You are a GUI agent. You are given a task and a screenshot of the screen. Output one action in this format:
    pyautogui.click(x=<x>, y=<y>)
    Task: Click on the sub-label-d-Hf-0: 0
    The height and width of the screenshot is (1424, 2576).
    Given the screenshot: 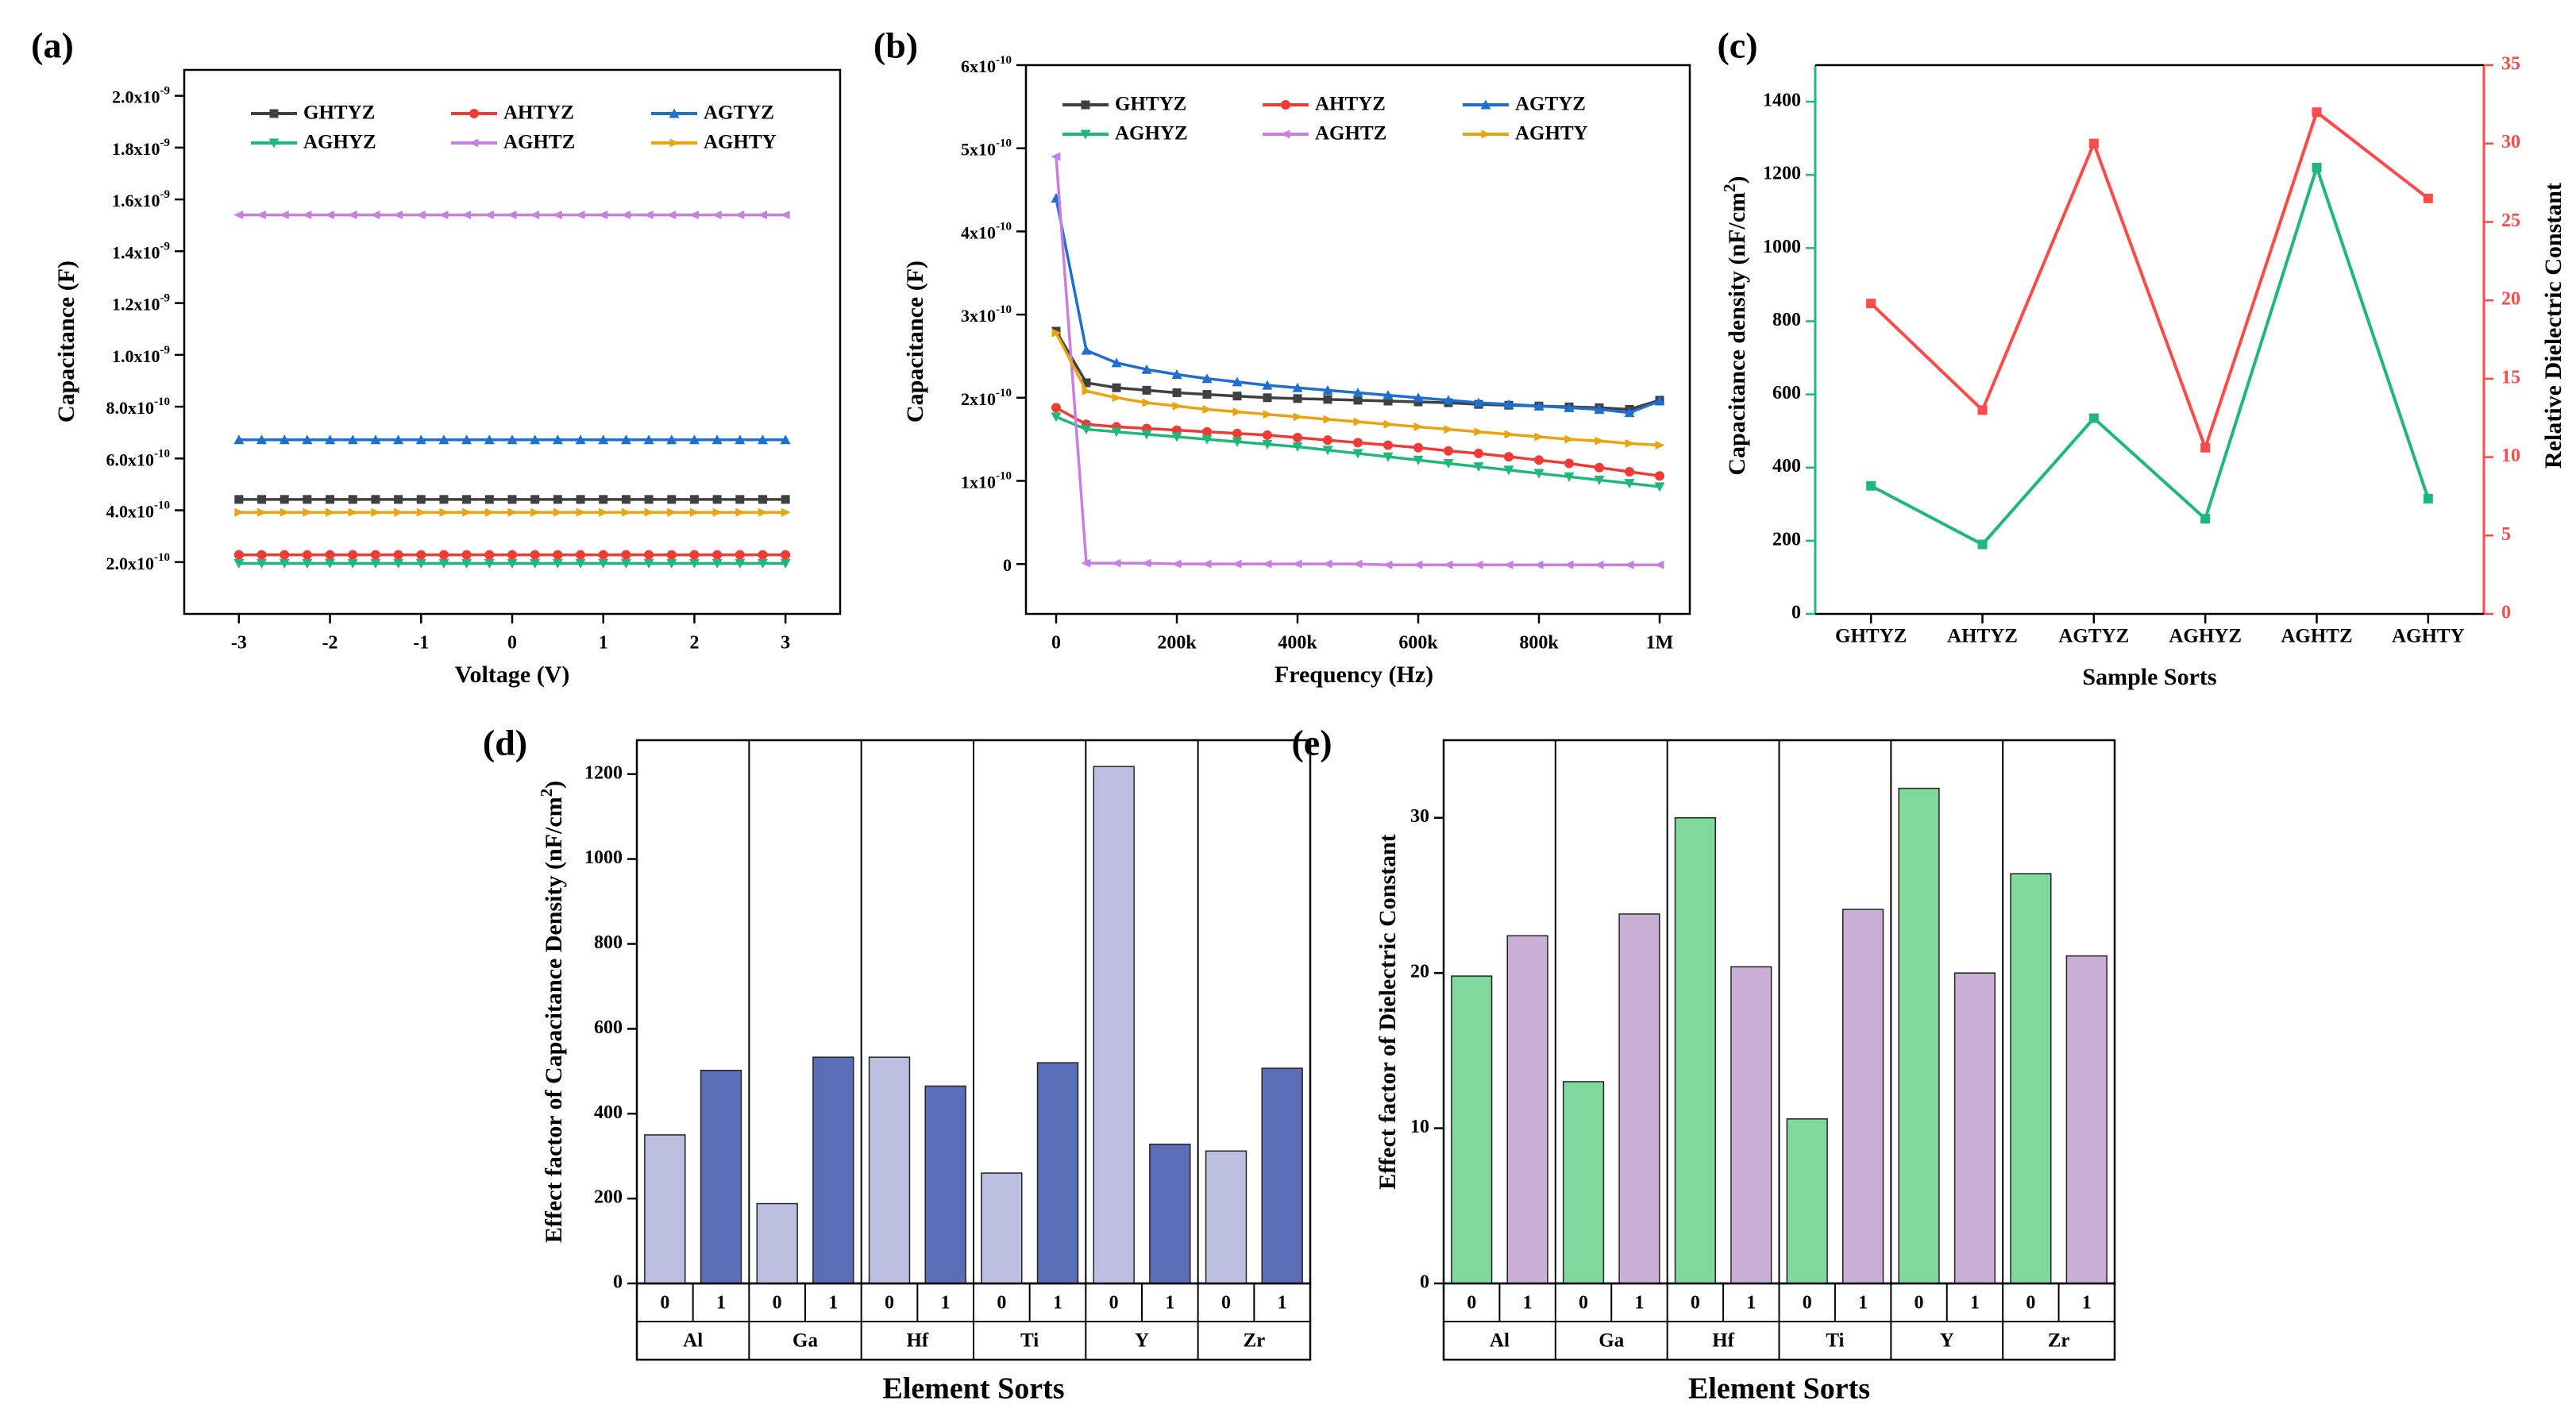 What is the action you would take?
    pyautogui.click(x=889, y=1303)
    